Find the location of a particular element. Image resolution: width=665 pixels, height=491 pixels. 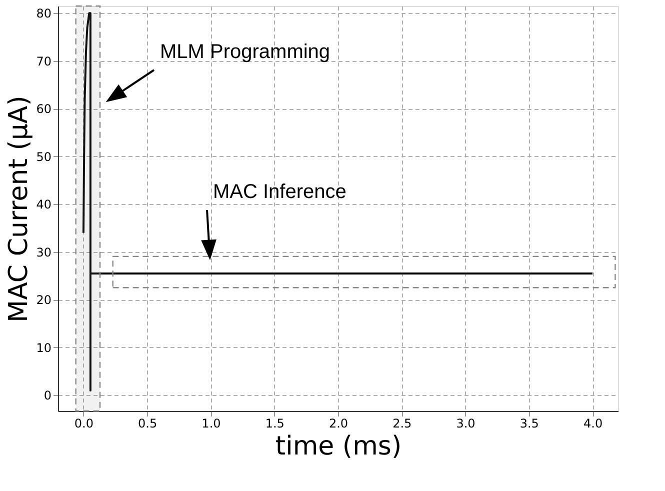

x-tick-label: 0.0 is located at coordinates (84, 423).